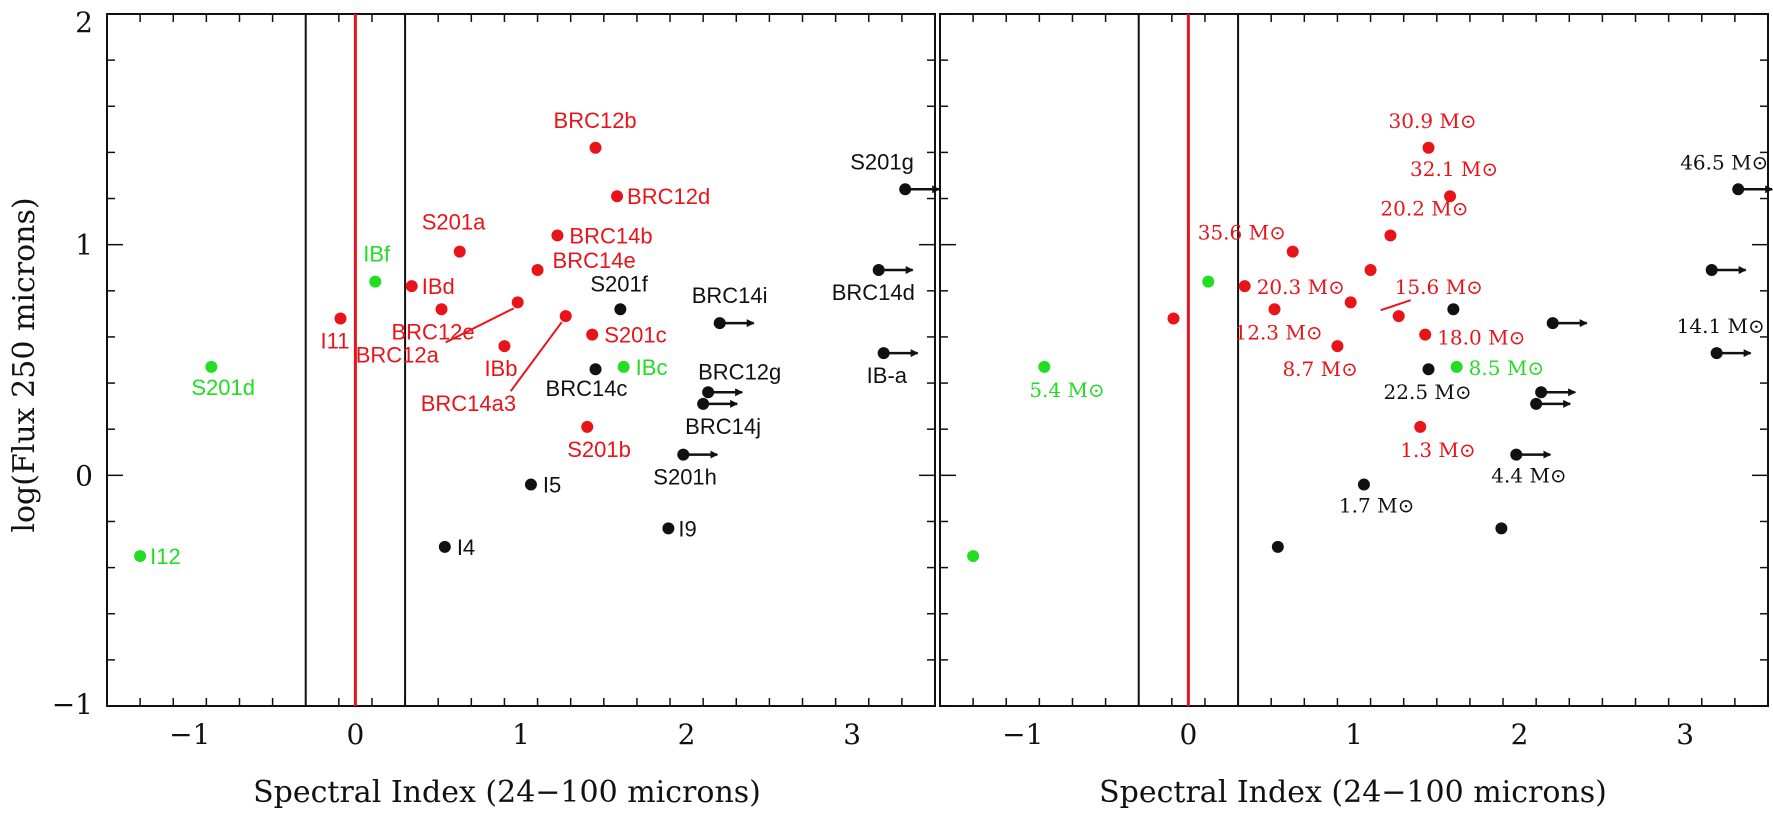 This screenshot has height=816, width=1773. I want to click on point-label: IB-a, so click(887, 375).